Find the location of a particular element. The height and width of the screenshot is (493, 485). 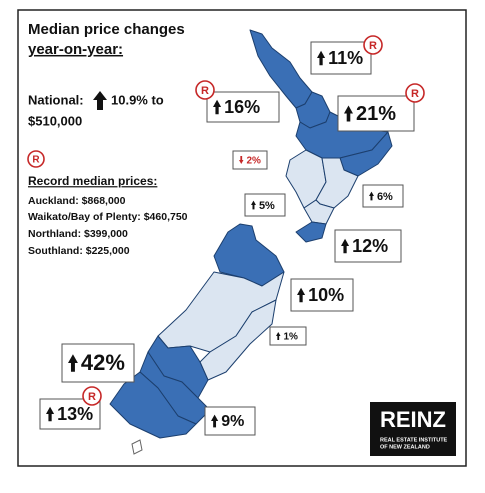

callout-text: 9% is located at coordinates (232, 421).